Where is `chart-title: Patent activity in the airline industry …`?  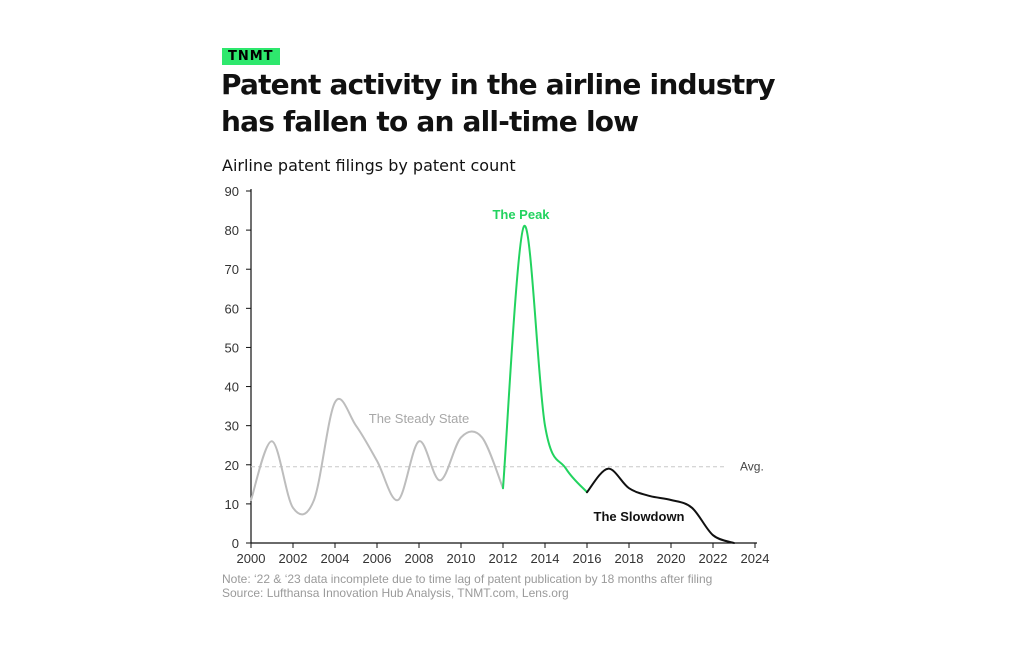
chart-title: Patent activity in the airline industry … is located at coordinates (521, 103).